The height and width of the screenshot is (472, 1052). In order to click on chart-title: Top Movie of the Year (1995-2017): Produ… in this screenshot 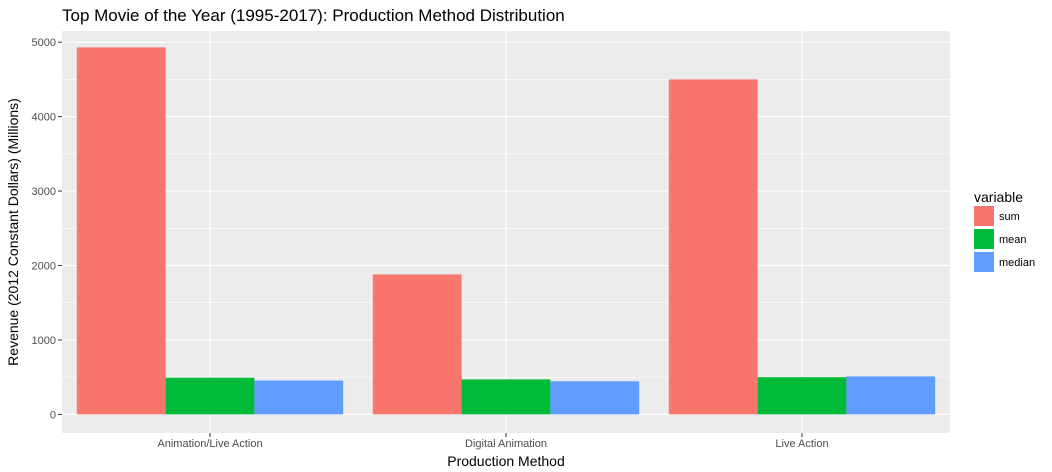, I will do `click(313, 15)`.